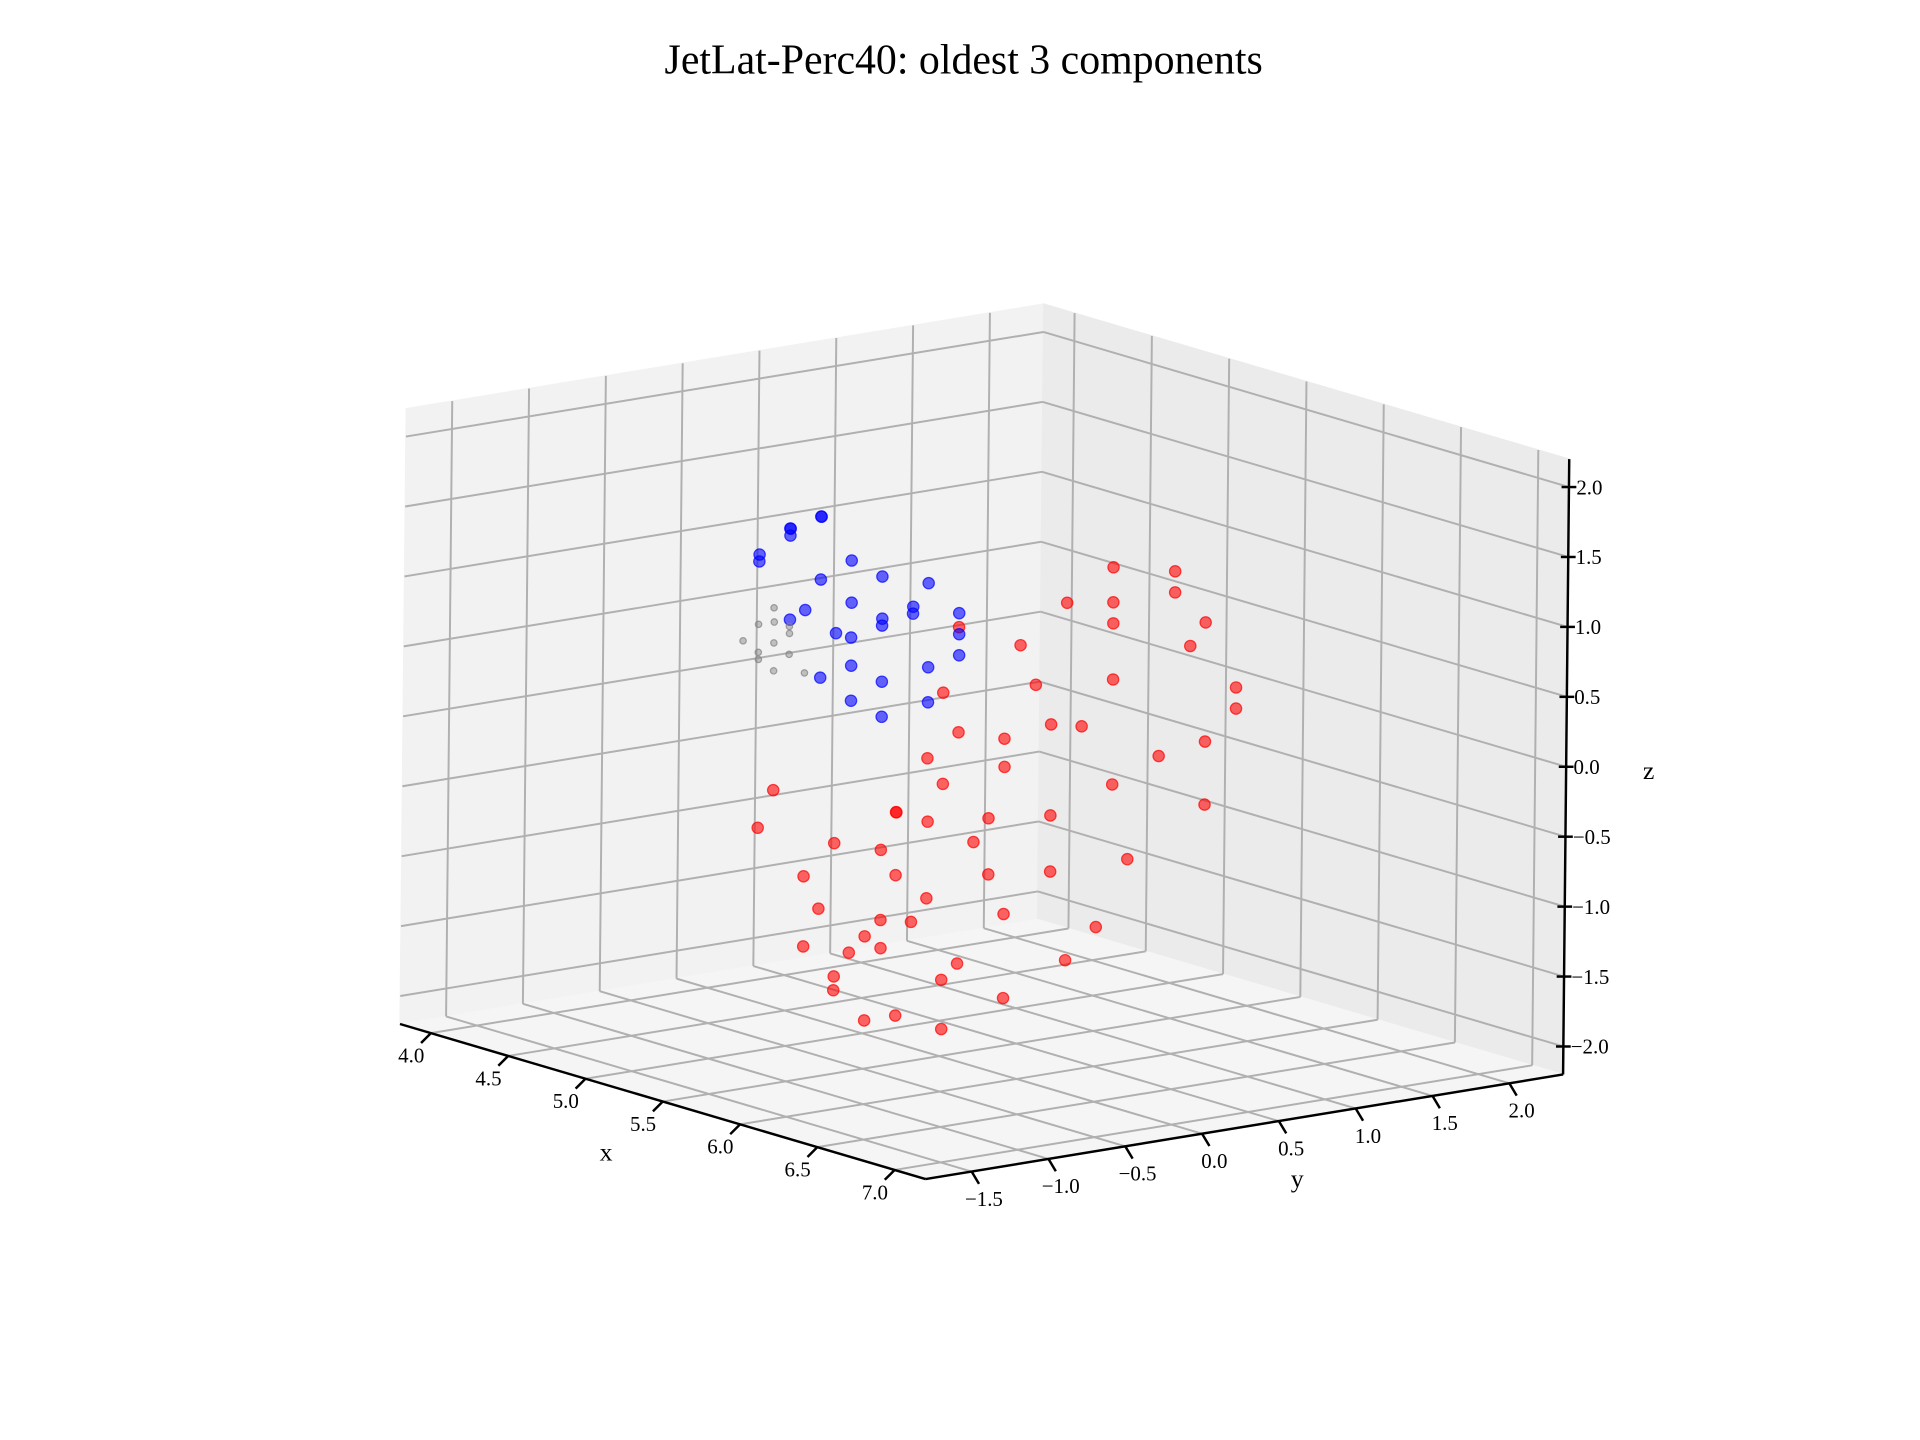 This screenshot has width=1920, height=1440. What do you see at coordinates (1214, 1161) in the screenshot?
I see `y-tick-label: 0.0` at bounding box center [1214, 1161].